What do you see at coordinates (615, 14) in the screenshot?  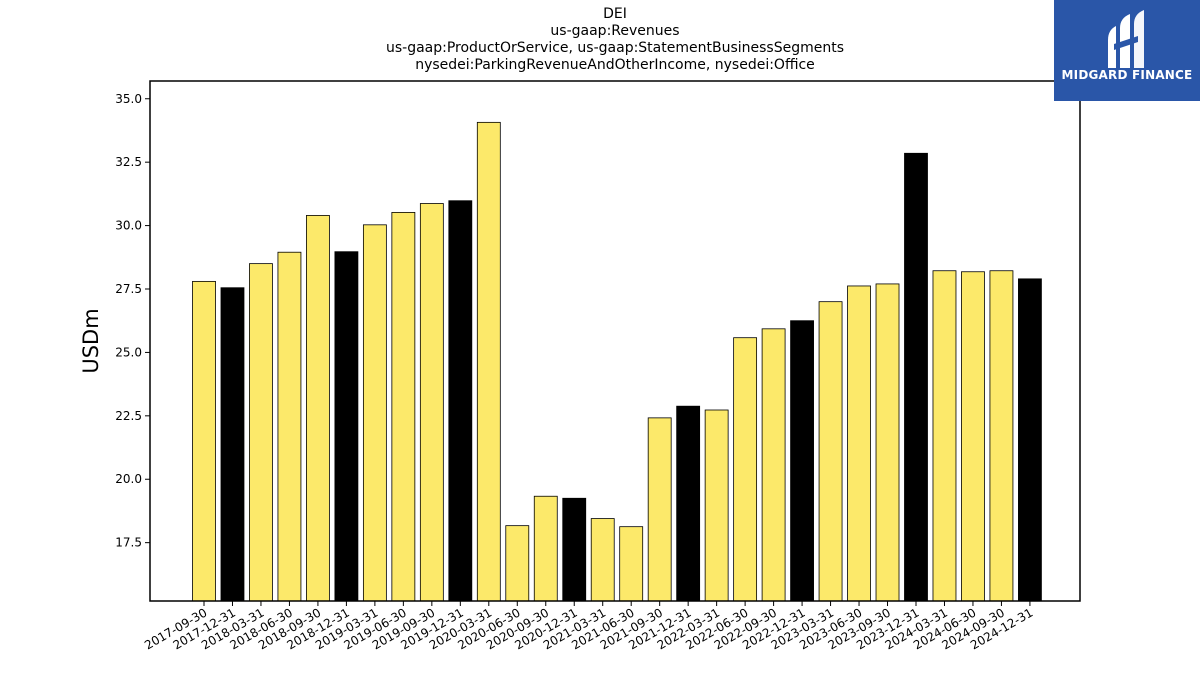 I see `chart-title: DEI` at bounding box center [615, 14].